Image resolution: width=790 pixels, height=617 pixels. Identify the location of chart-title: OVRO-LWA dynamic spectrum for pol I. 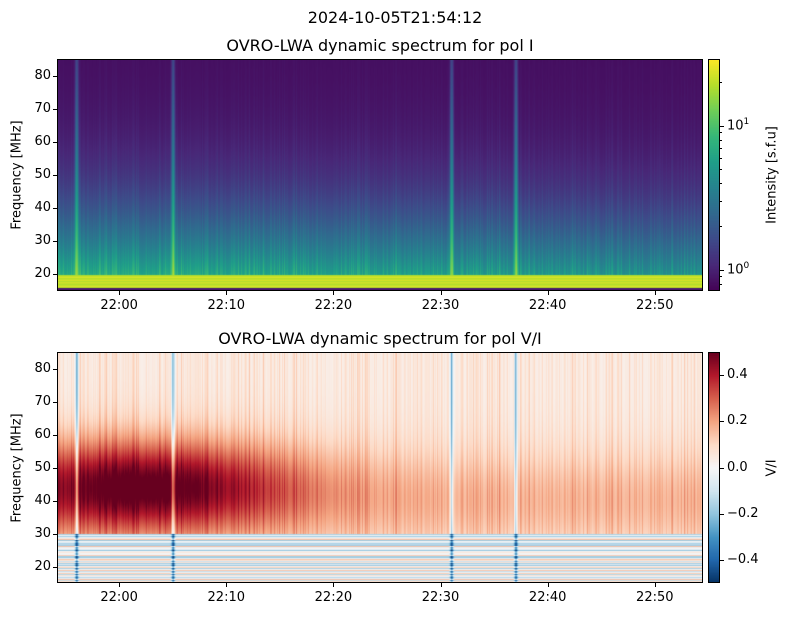
(380, 45).